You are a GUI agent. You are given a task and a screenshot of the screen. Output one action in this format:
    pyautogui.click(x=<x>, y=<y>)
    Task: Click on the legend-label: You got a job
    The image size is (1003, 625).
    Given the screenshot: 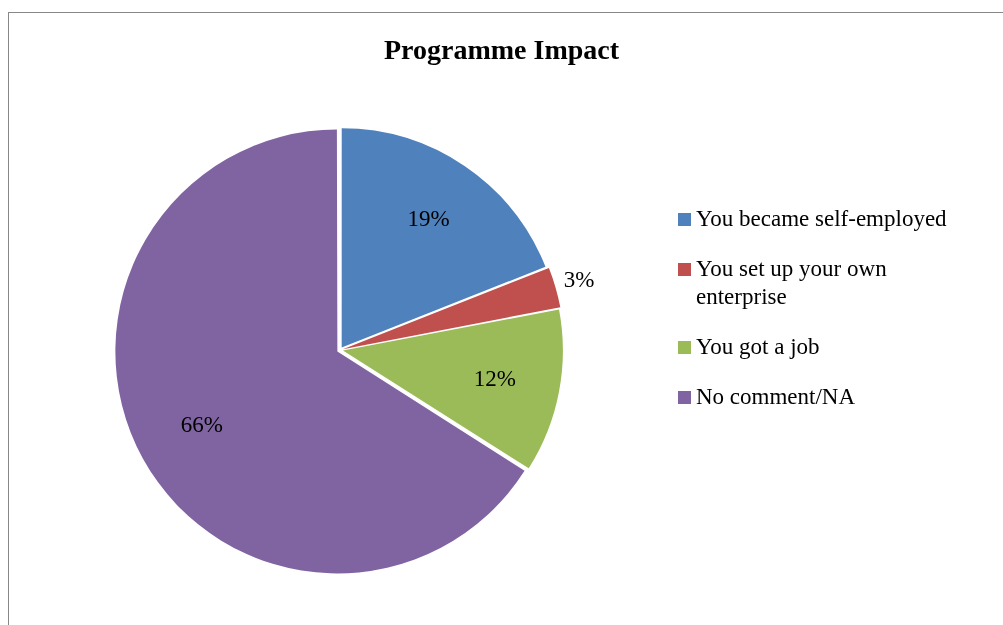 What is the action you would take?
    pyautogui.click(x=758, y=347)
    